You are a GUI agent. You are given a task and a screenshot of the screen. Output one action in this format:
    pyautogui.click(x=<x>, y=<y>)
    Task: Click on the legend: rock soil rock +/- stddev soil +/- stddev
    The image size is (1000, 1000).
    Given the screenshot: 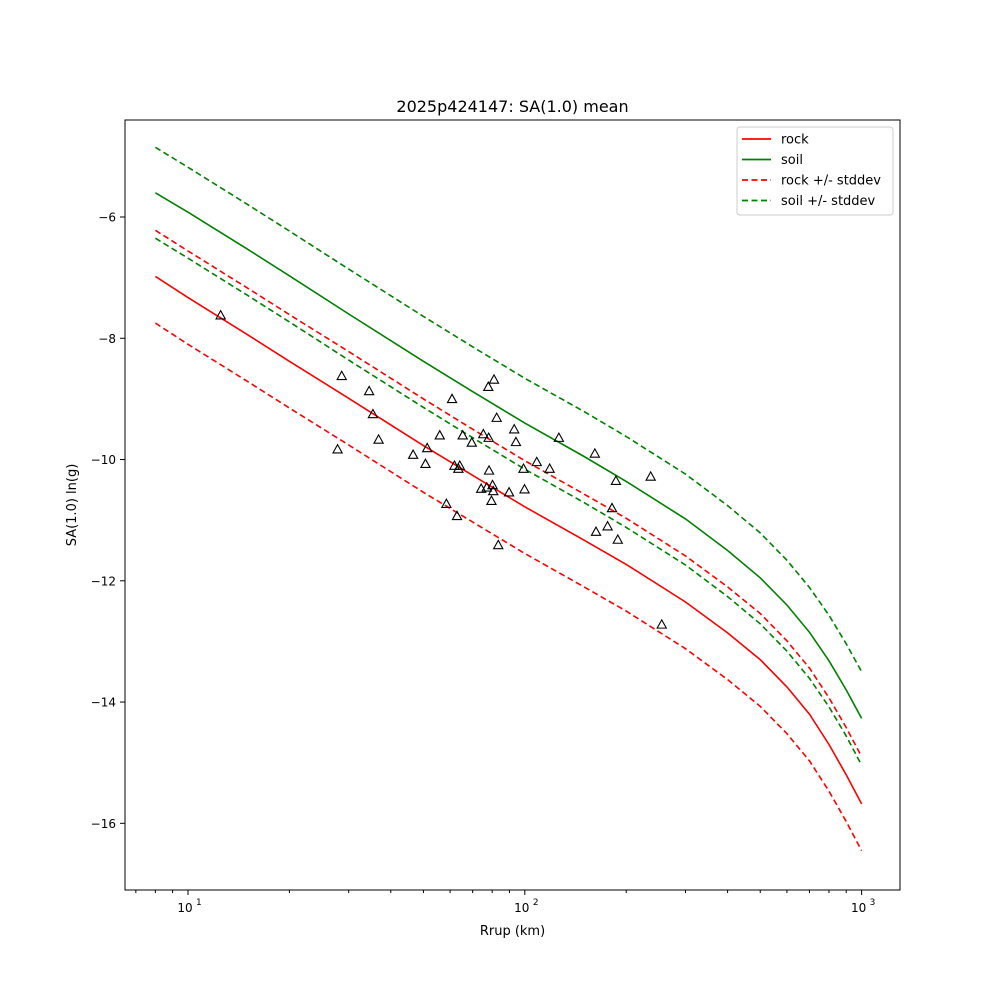 What is the action you would take?
    pyautogui.click(x=815, y=171)
    